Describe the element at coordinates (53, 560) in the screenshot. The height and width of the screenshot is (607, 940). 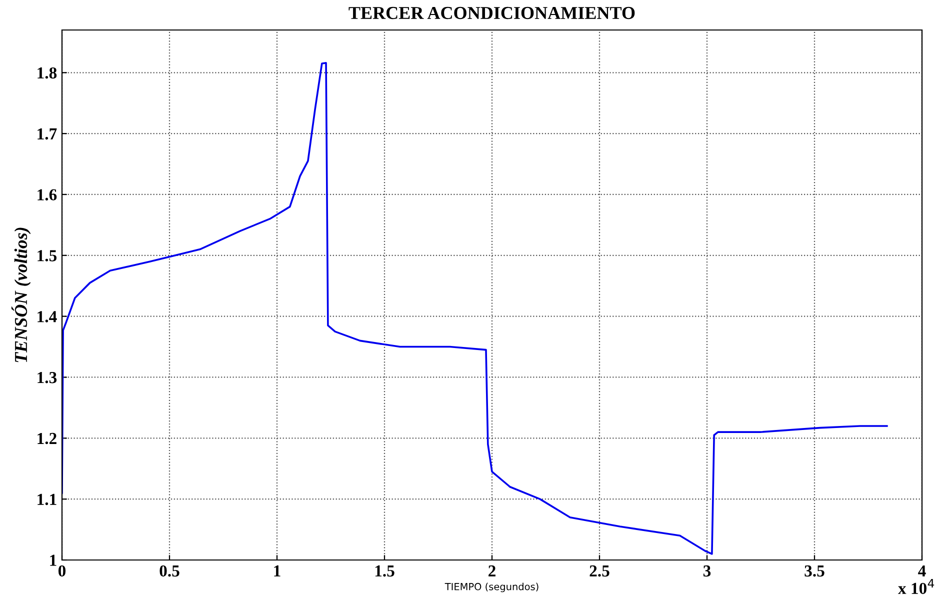
I see `y-tick-label: 1` at that location.